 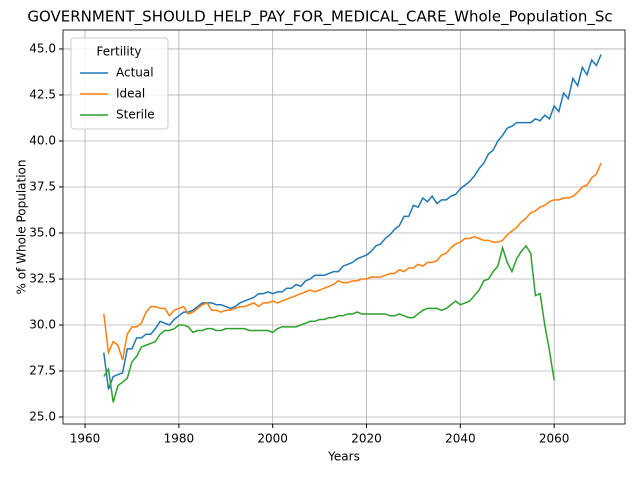 I want to click on y-tick-label: 45.0, so click(x=42, y=48).